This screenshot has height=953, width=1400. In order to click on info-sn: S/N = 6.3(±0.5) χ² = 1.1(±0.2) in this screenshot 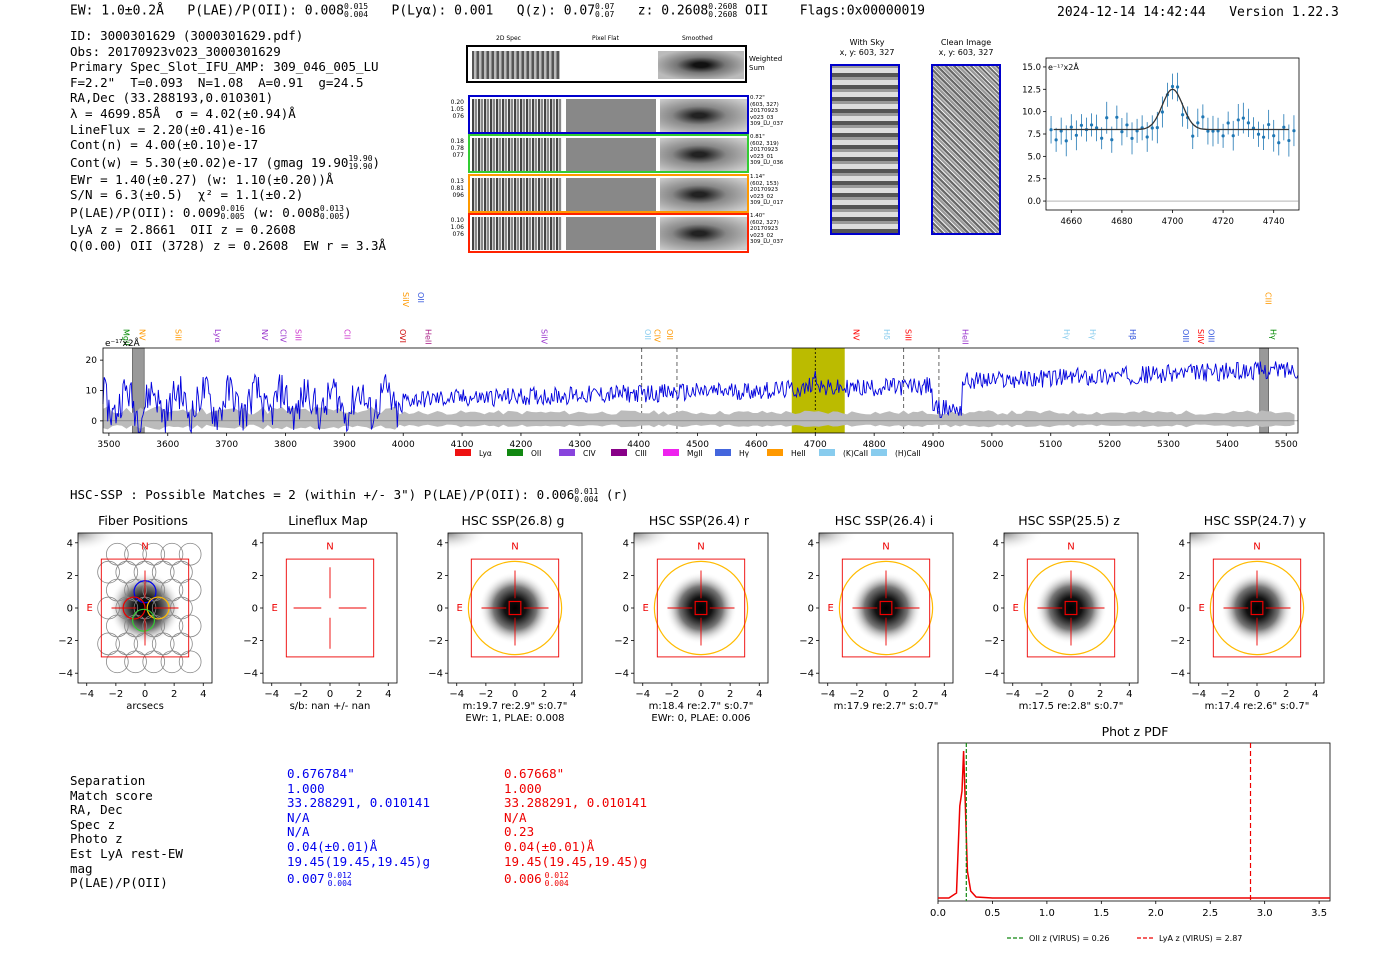, I will do `click(187, 195)`.